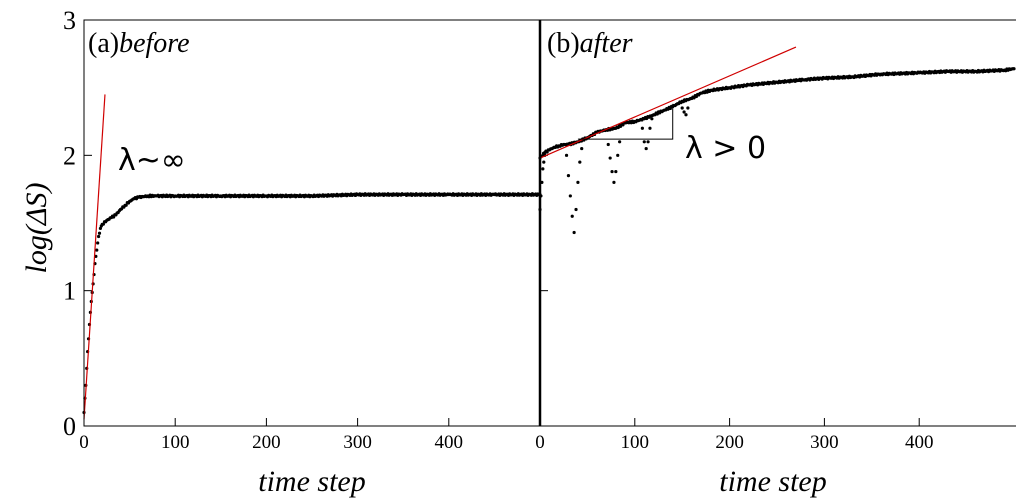 The width and height of the screenshot is (1016, 499). What do you see at coordinates (772, 481) in the screenshot?
I see `x-axis-title-b: time step` at bounding box center [772, 481].